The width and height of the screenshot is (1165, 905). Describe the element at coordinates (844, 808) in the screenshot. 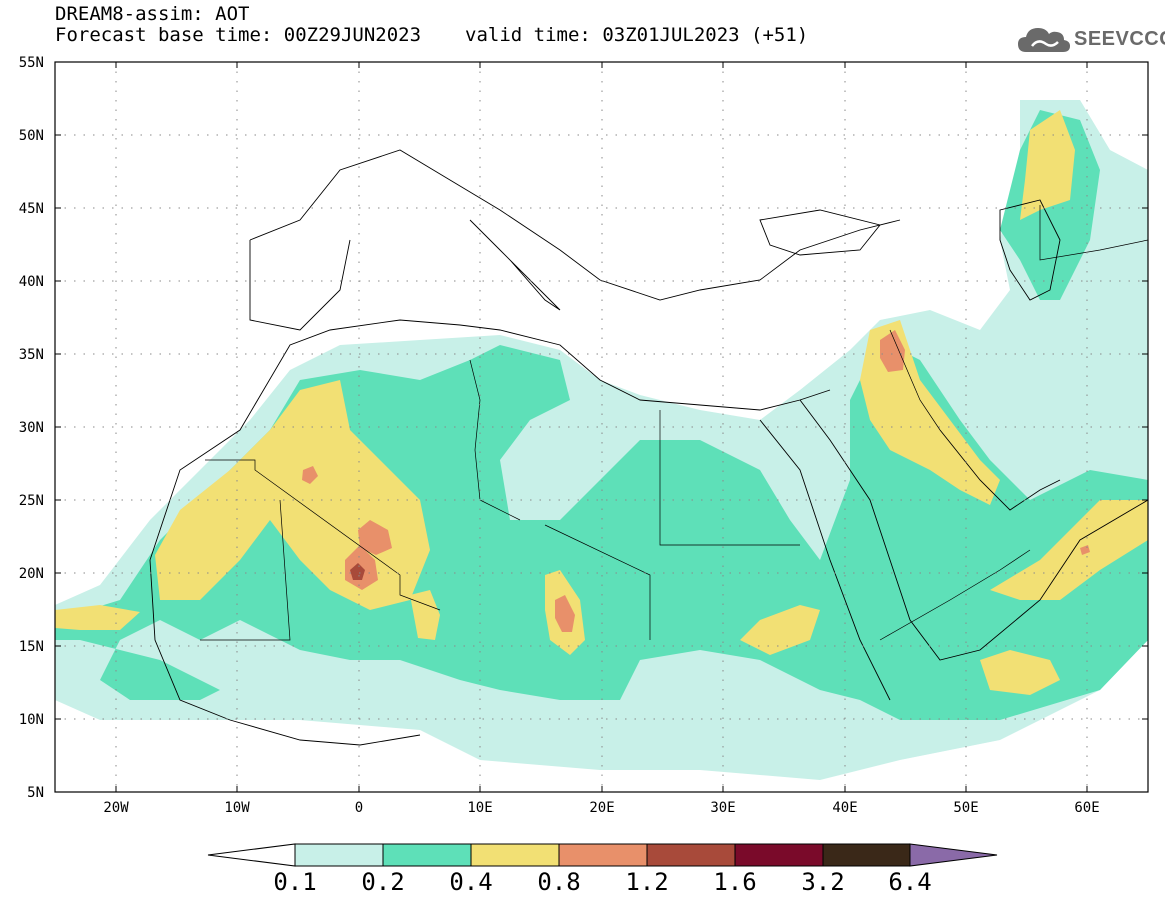

I see `lon-label: 40E` at that location.